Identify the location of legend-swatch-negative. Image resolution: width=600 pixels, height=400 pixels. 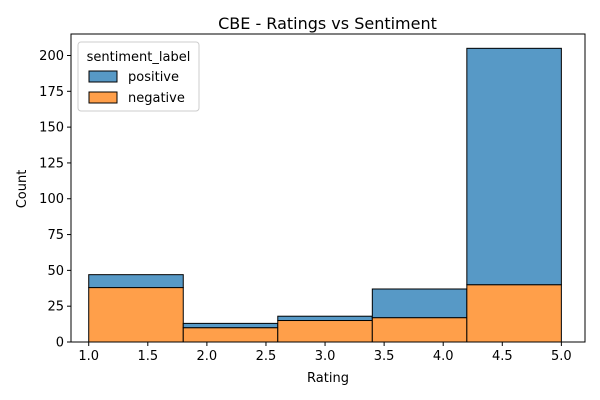
(103, 97).